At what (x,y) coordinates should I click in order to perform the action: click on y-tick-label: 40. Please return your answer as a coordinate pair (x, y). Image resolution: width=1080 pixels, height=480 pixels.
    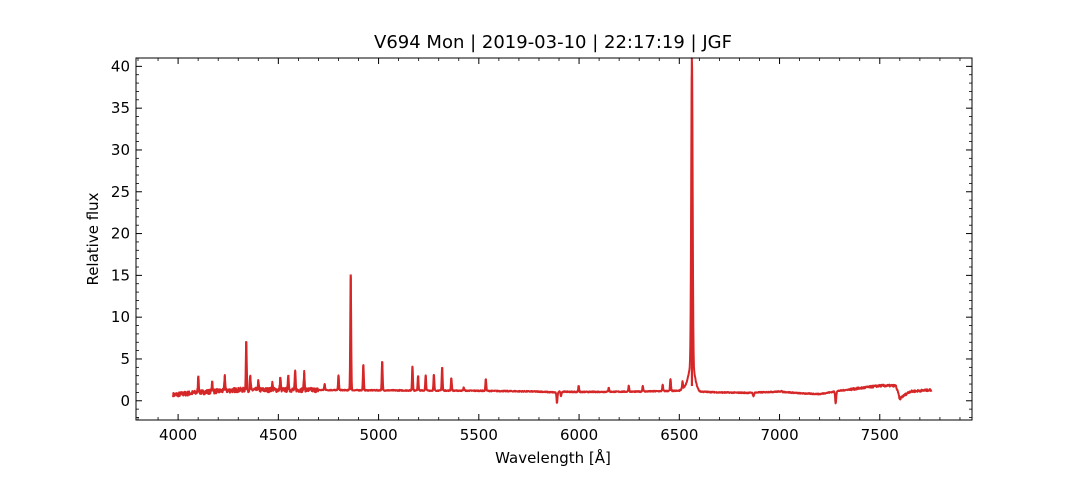
    Looking at the image, I should click on (120, 66).